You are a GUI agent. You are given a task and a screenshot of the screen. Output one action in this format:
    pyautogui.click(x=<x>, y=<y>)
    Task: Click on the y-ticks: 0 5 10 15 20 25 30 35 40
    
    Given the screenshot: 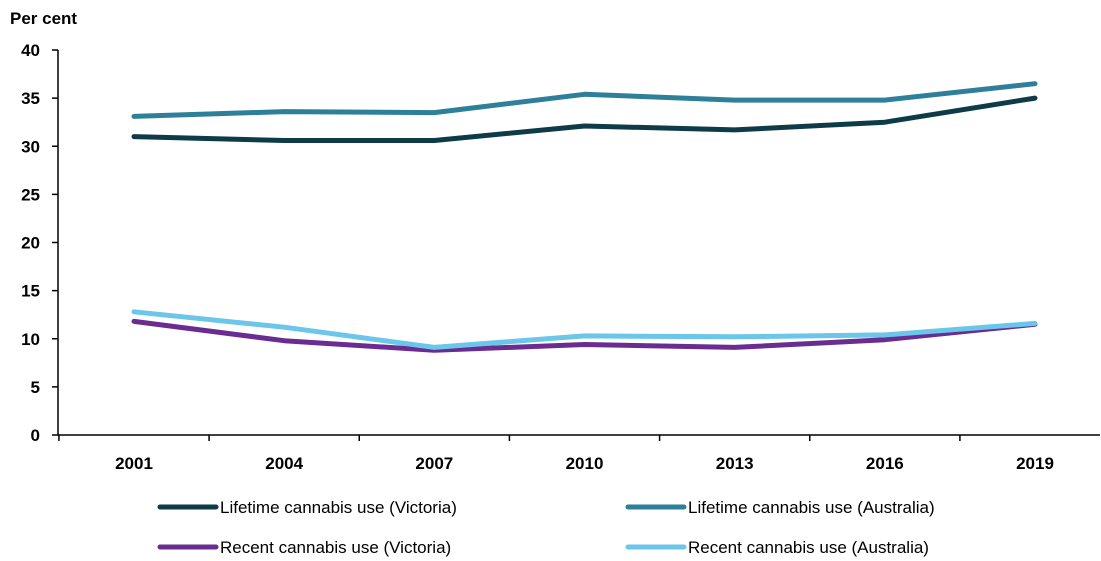 What is the action you would take?
    pyautogui.click(x=39, y=243)
    